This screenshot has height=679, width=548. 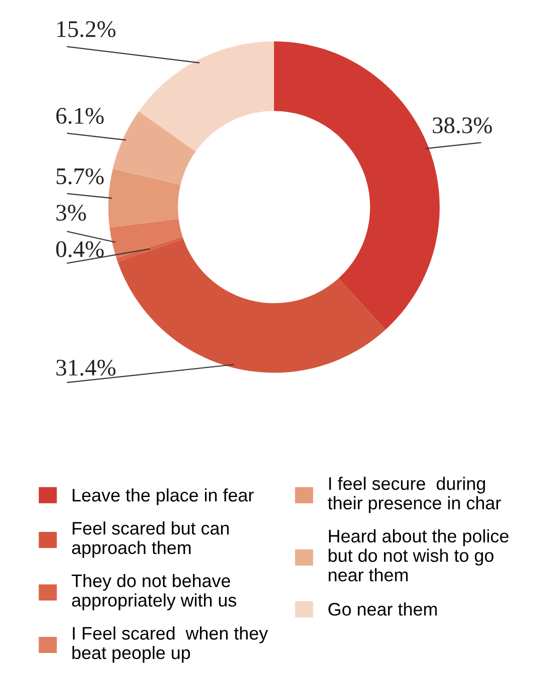 I want to click on data-label: 3%, so click(x=71, y=212).